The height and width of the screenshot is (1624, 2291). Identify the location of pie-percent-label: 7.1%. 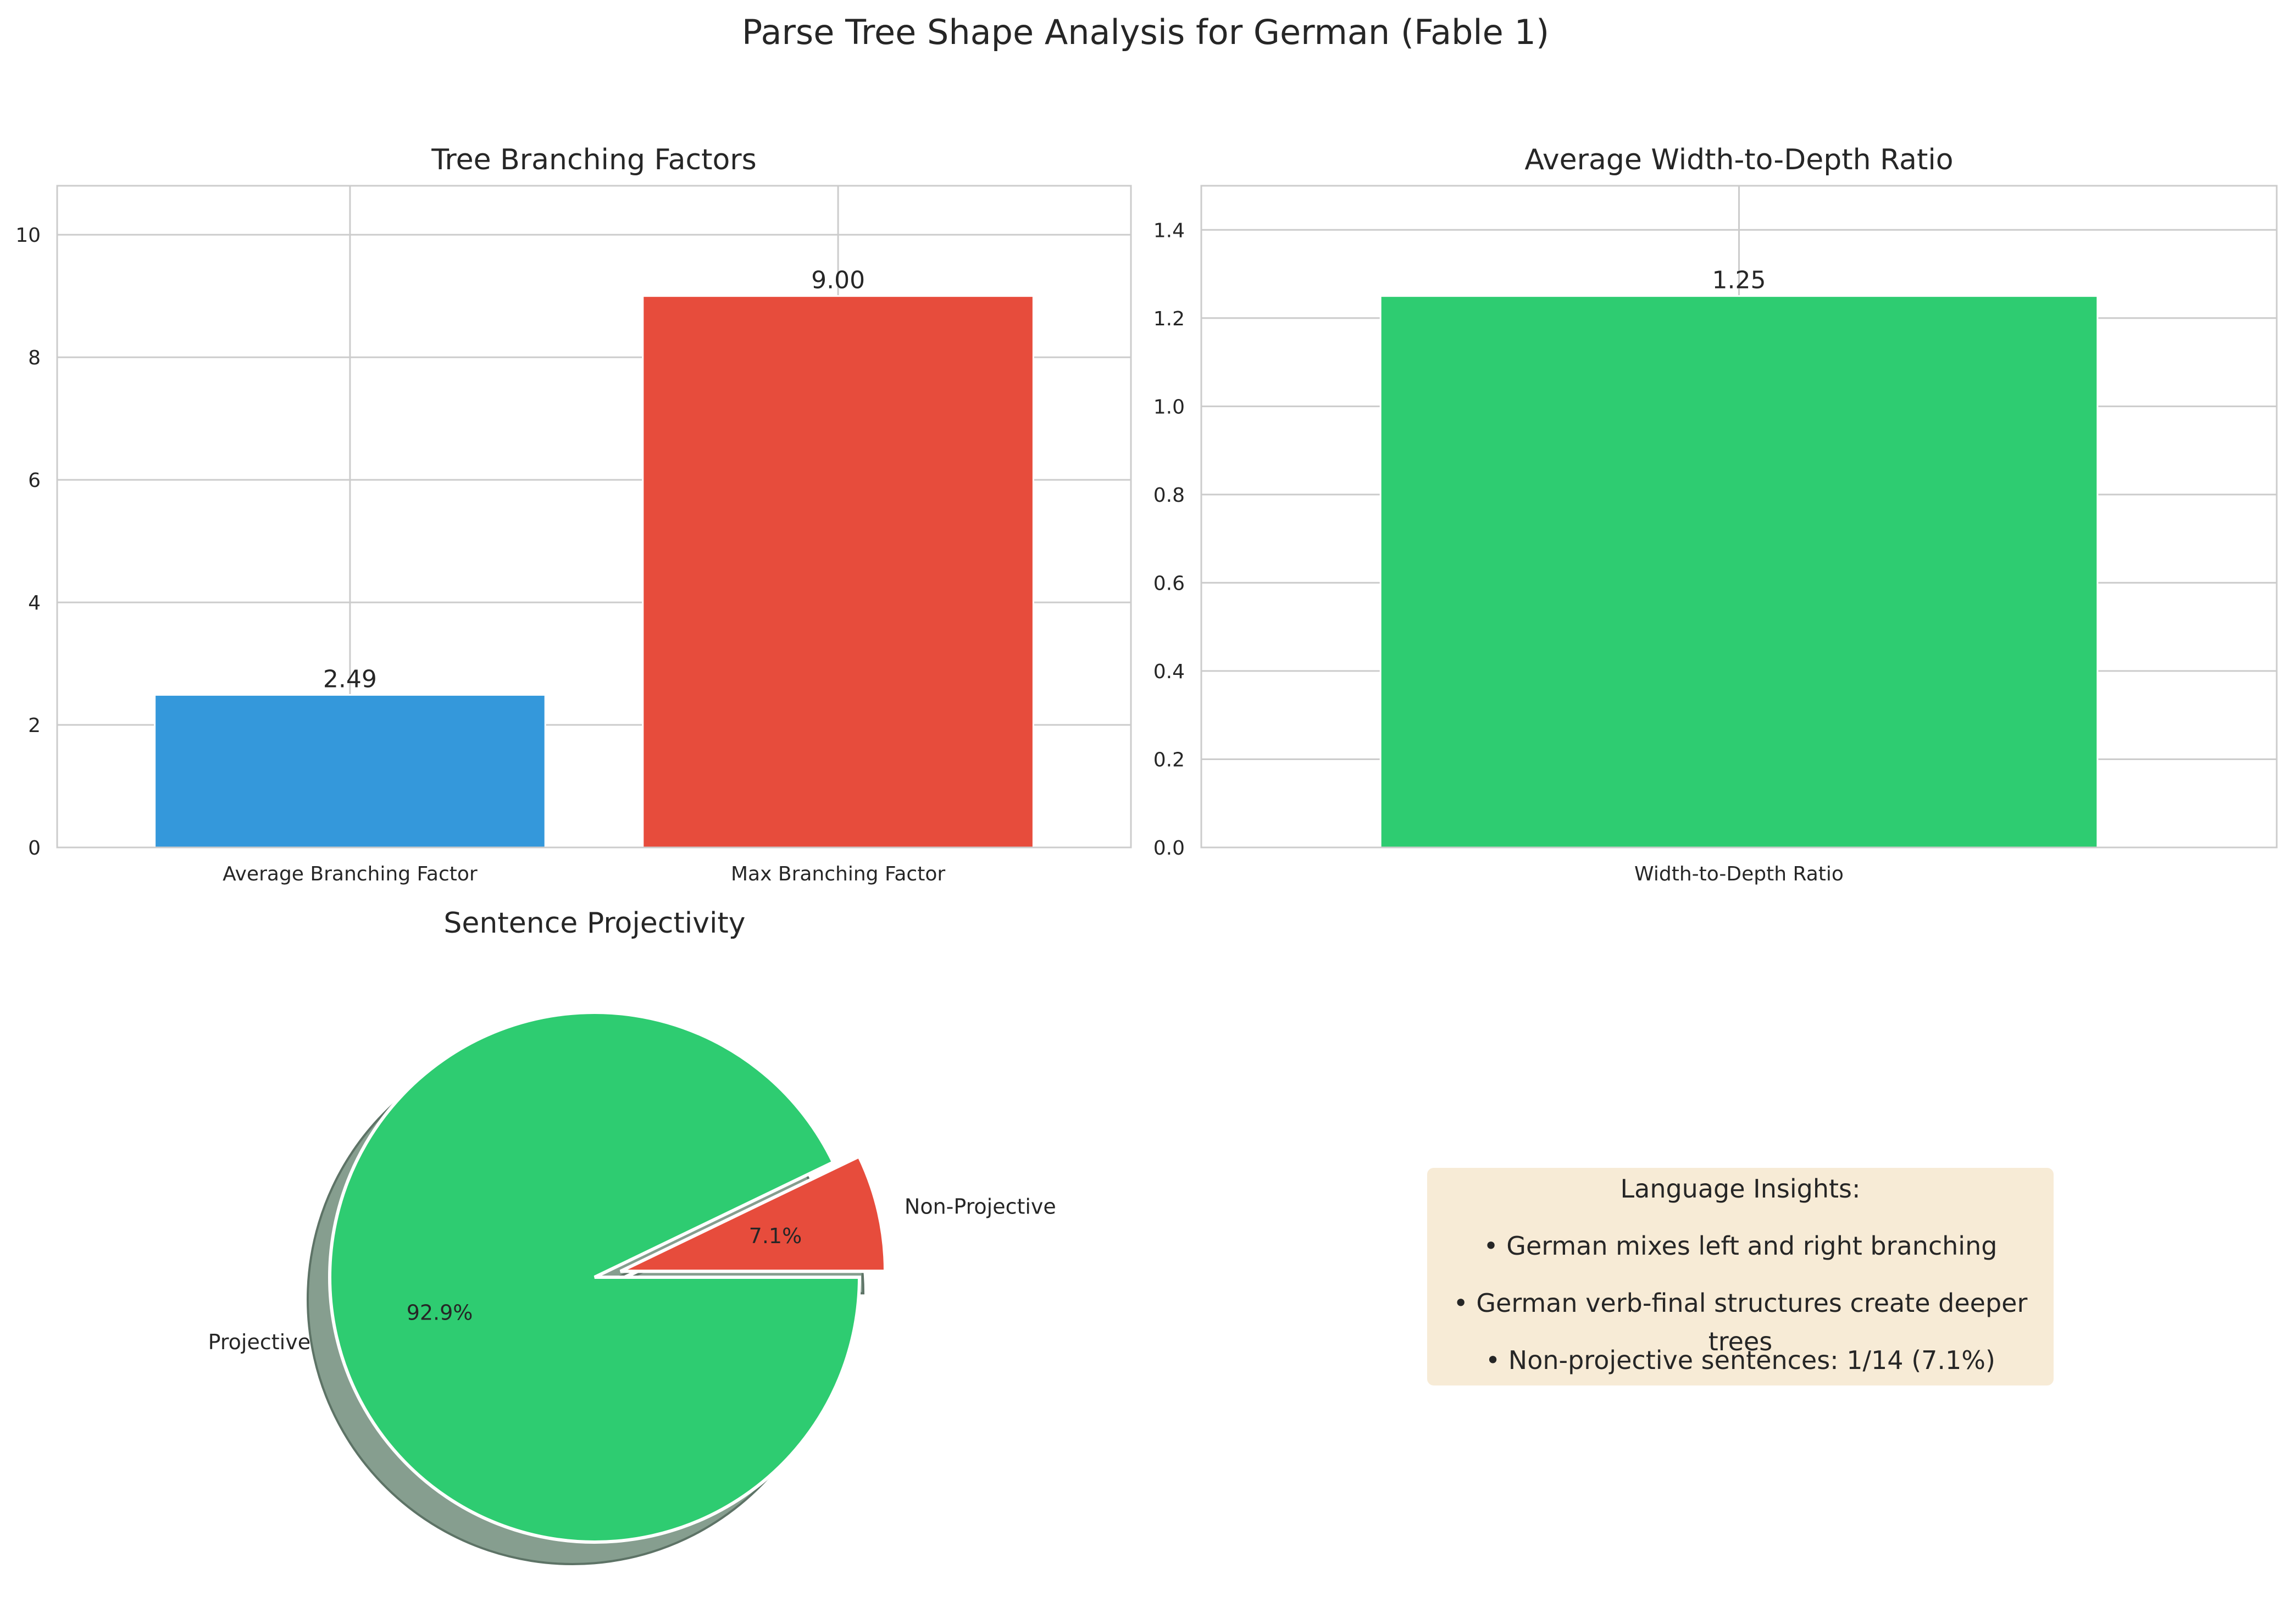
(775, 1236).